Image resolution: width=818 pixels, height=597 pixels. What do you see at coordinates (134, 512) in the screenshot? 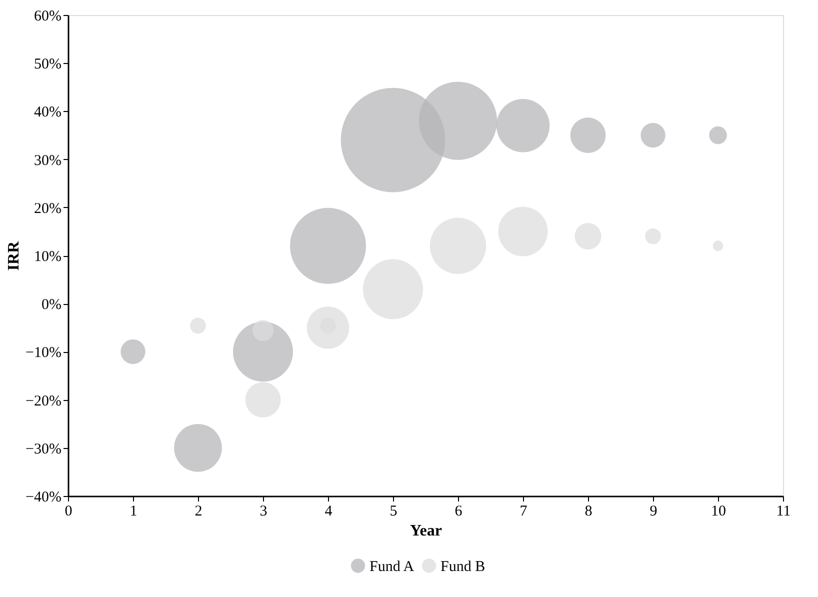
I see `x-tick-label: 1` at bounding box center [134, 512].